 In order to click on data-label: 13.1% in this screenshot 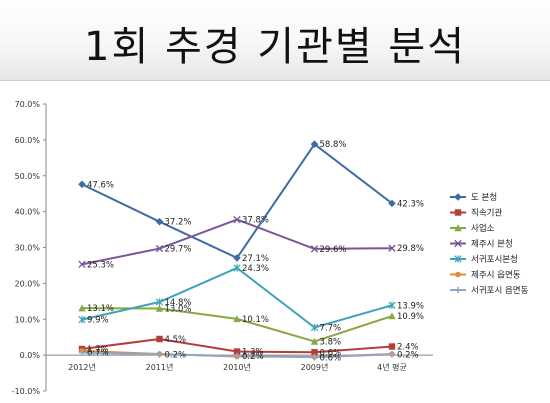, I will do `click(100, 309)`.